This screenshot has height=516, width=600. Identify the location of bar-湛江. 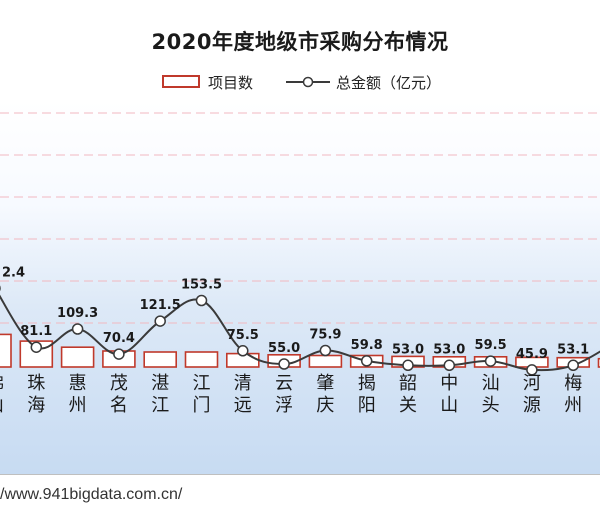
(160, 359).